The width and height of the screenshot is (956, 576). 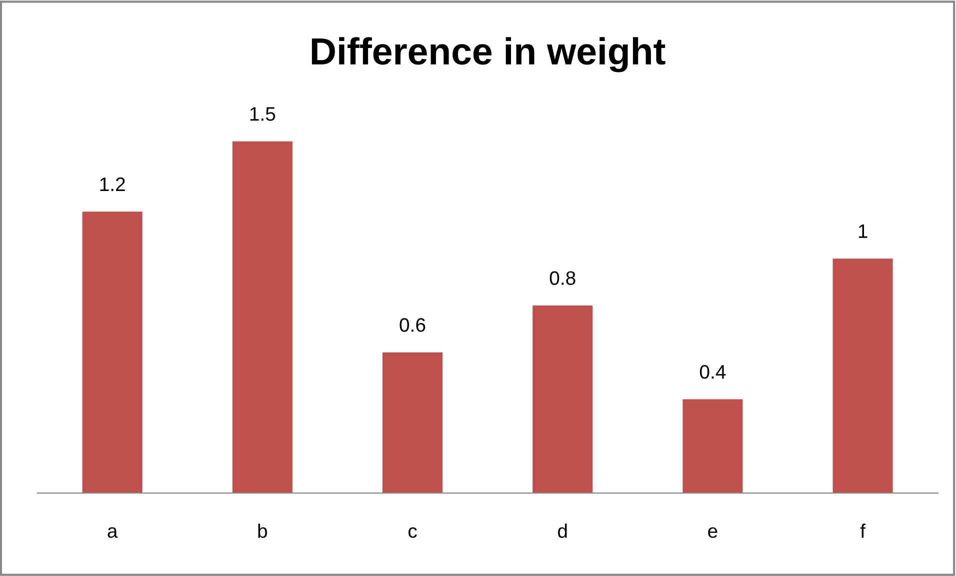 I want to click on x-tick-label: b, so click(x=263, y=531).